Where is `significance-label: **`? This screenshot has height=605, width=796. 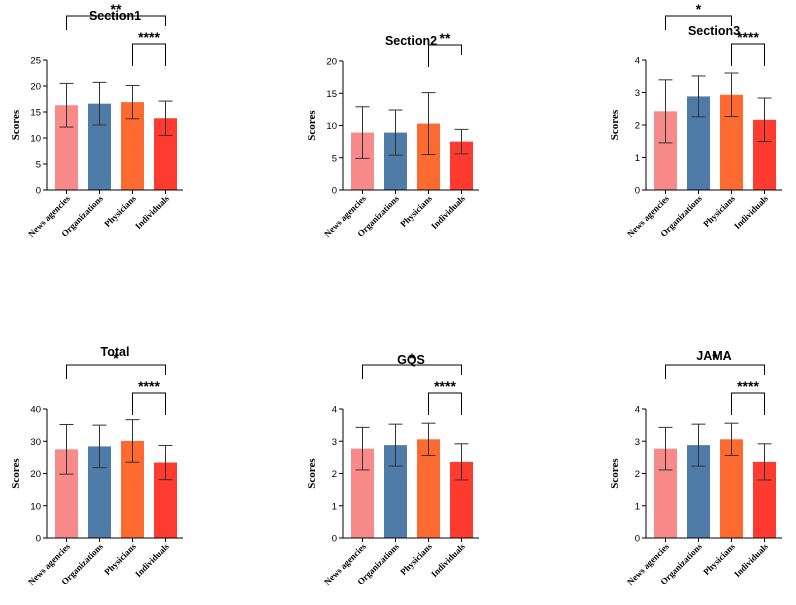 significance-label: ** is located at coordinates (445, 38).